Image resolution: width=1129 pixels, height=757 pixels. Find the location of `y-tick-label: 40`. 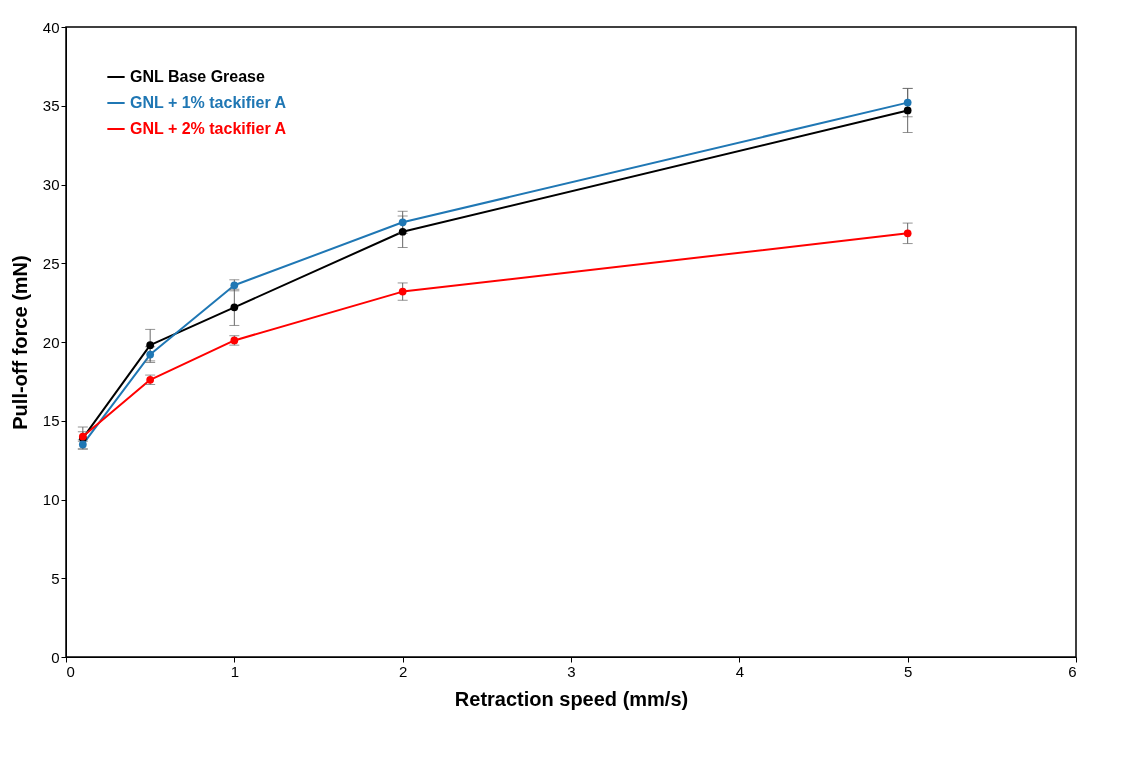

y-tick-label: 40 is located at coordinates (51, 27).